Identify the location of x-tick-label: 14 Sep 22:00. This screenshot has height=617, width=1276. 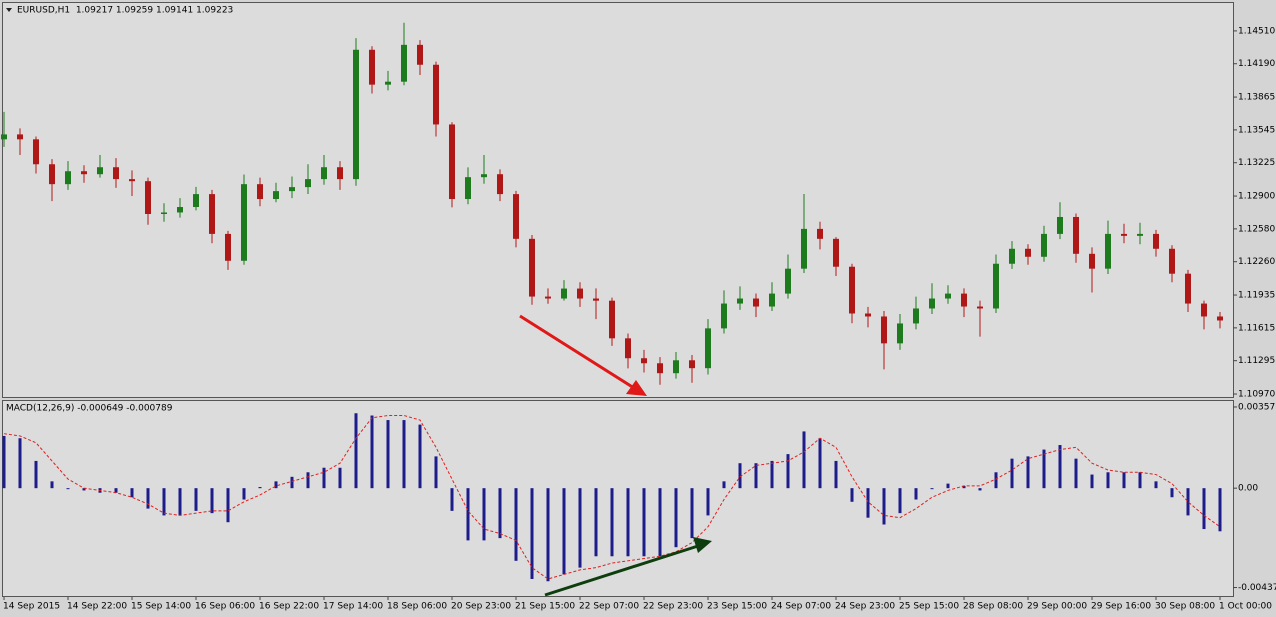
(97, 607).